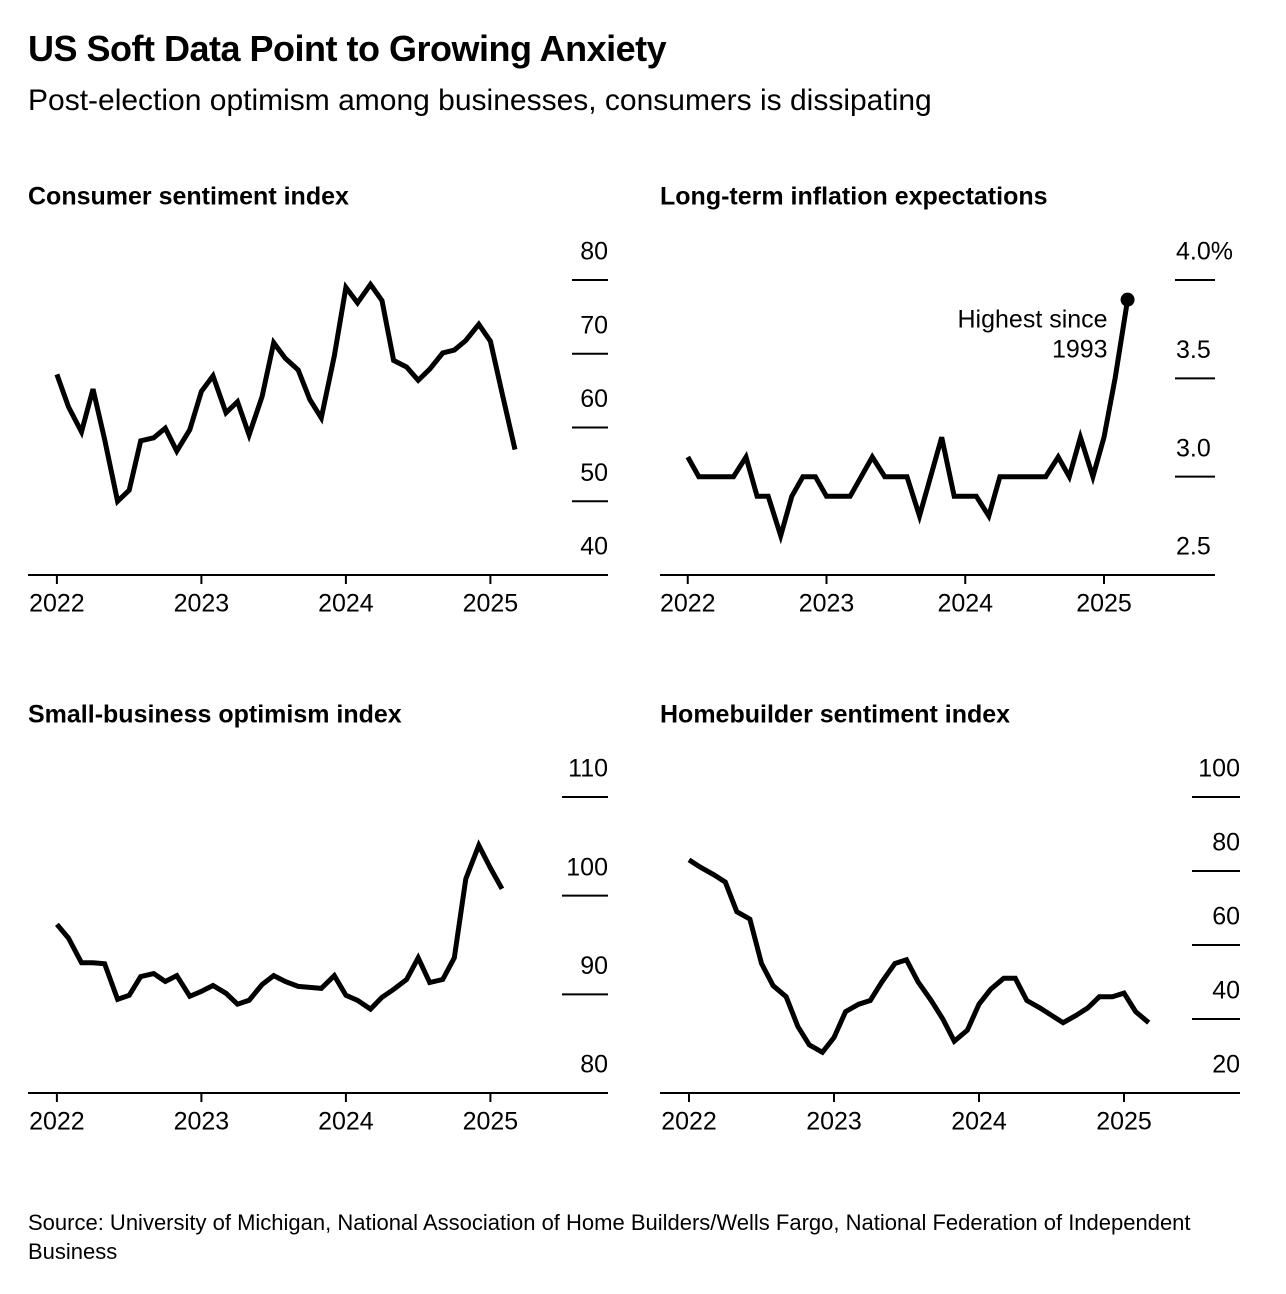  I want to click on y-tick-label: 50, so click(594, 473).